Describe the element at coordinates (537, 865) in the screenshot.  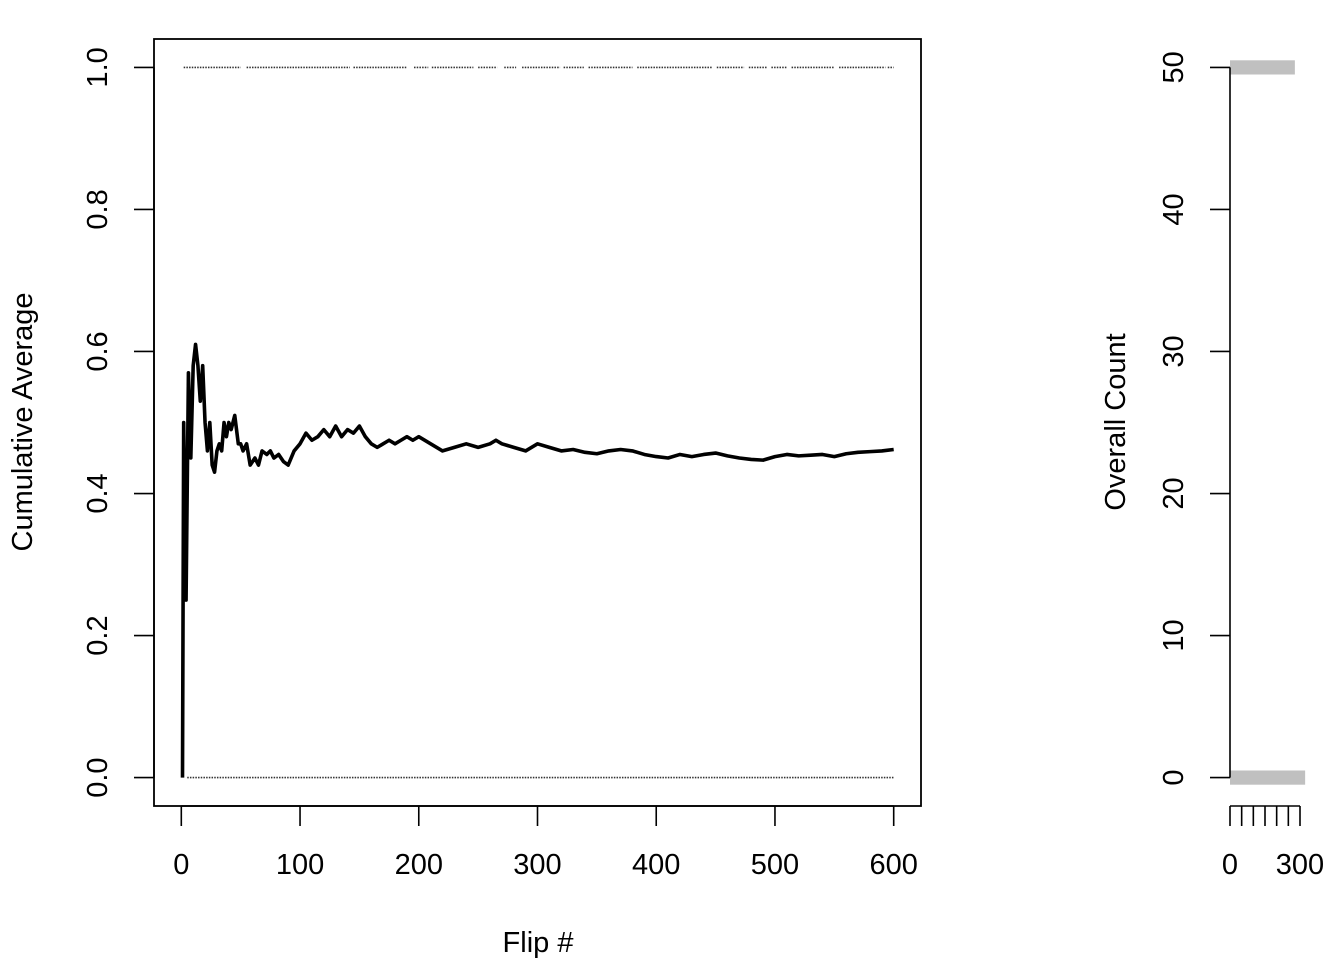
I see `x-tick-label: 300` at that location.